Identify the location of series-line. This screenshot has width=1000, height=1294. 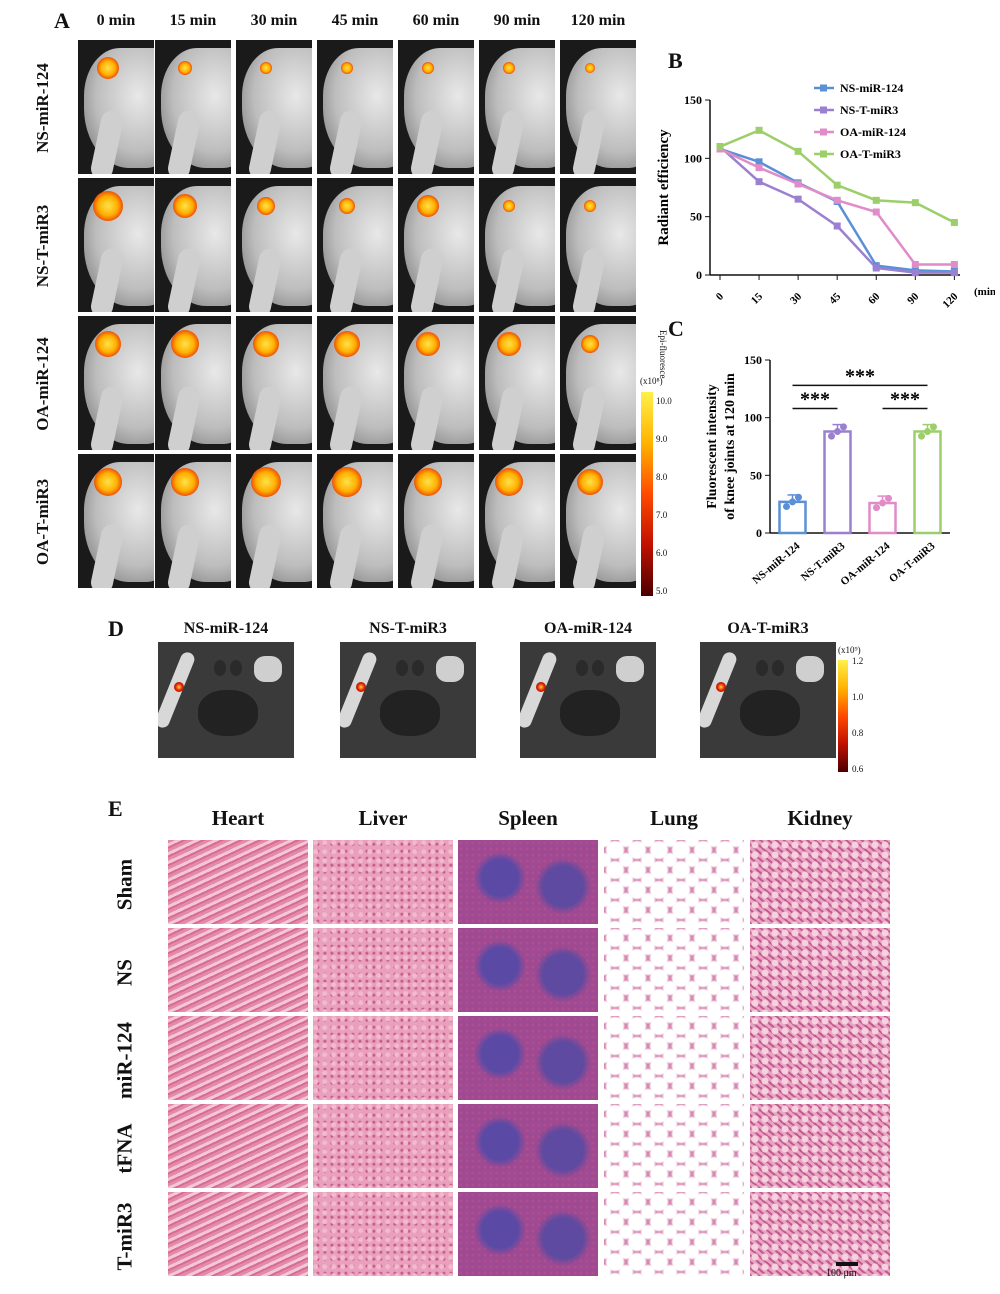
(837, 206).